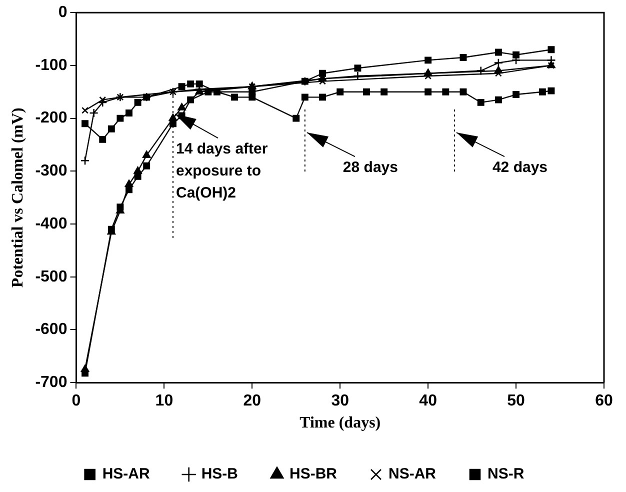 The image size is (626, 492). Describe the element at coordinates (252, 401) in the screenshot. I see `x-tick-label: 20` at that location.